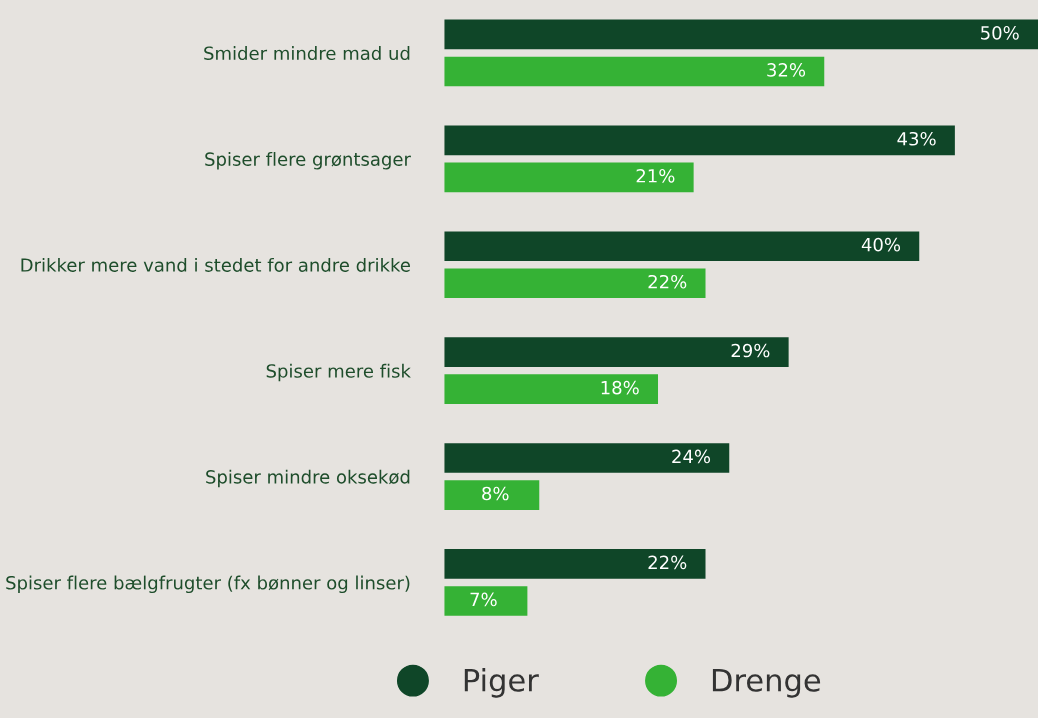  I want to click on data-label: 29%, so click(750, 350).